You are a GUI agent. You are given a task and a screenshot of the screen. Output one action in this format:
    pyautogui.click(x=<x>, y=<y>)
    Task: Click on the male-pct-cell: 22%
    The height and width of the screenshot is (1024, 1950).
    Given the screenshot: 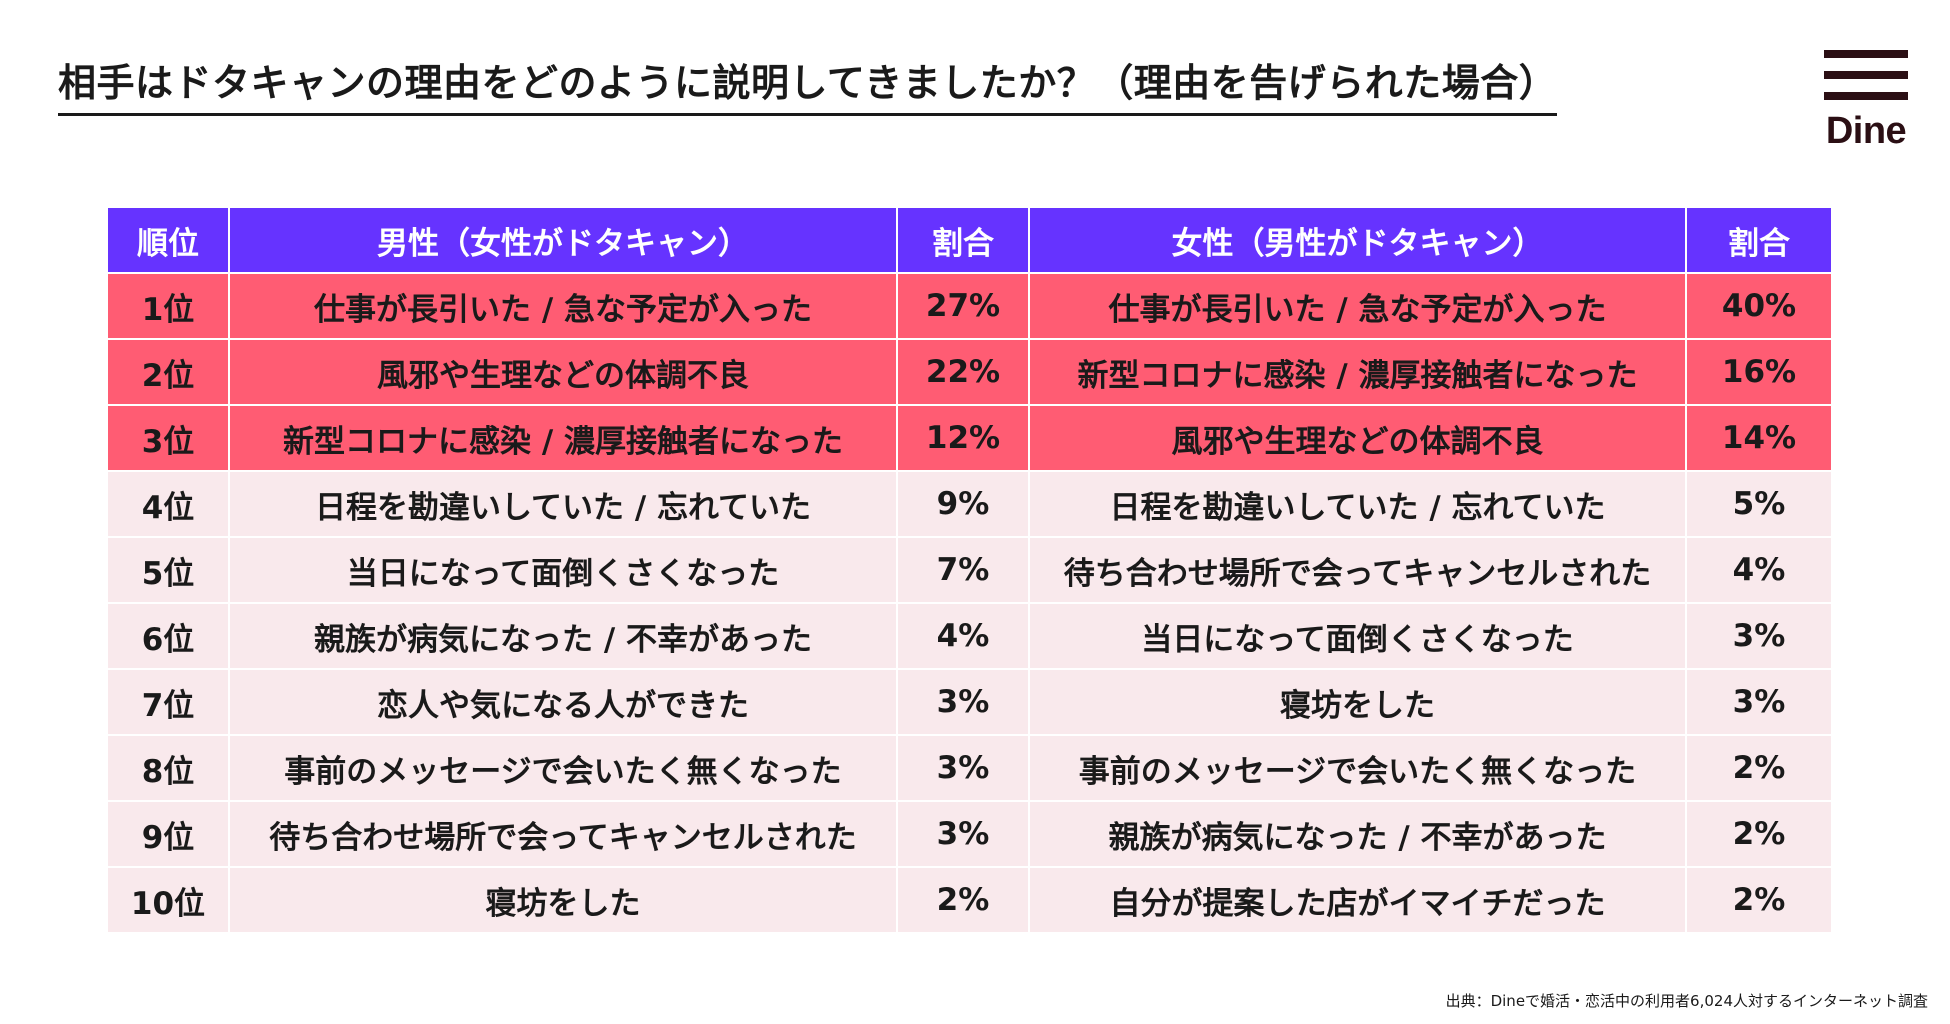 What is the action you would take?
    pyautogui.click(x=963, y=372)
    